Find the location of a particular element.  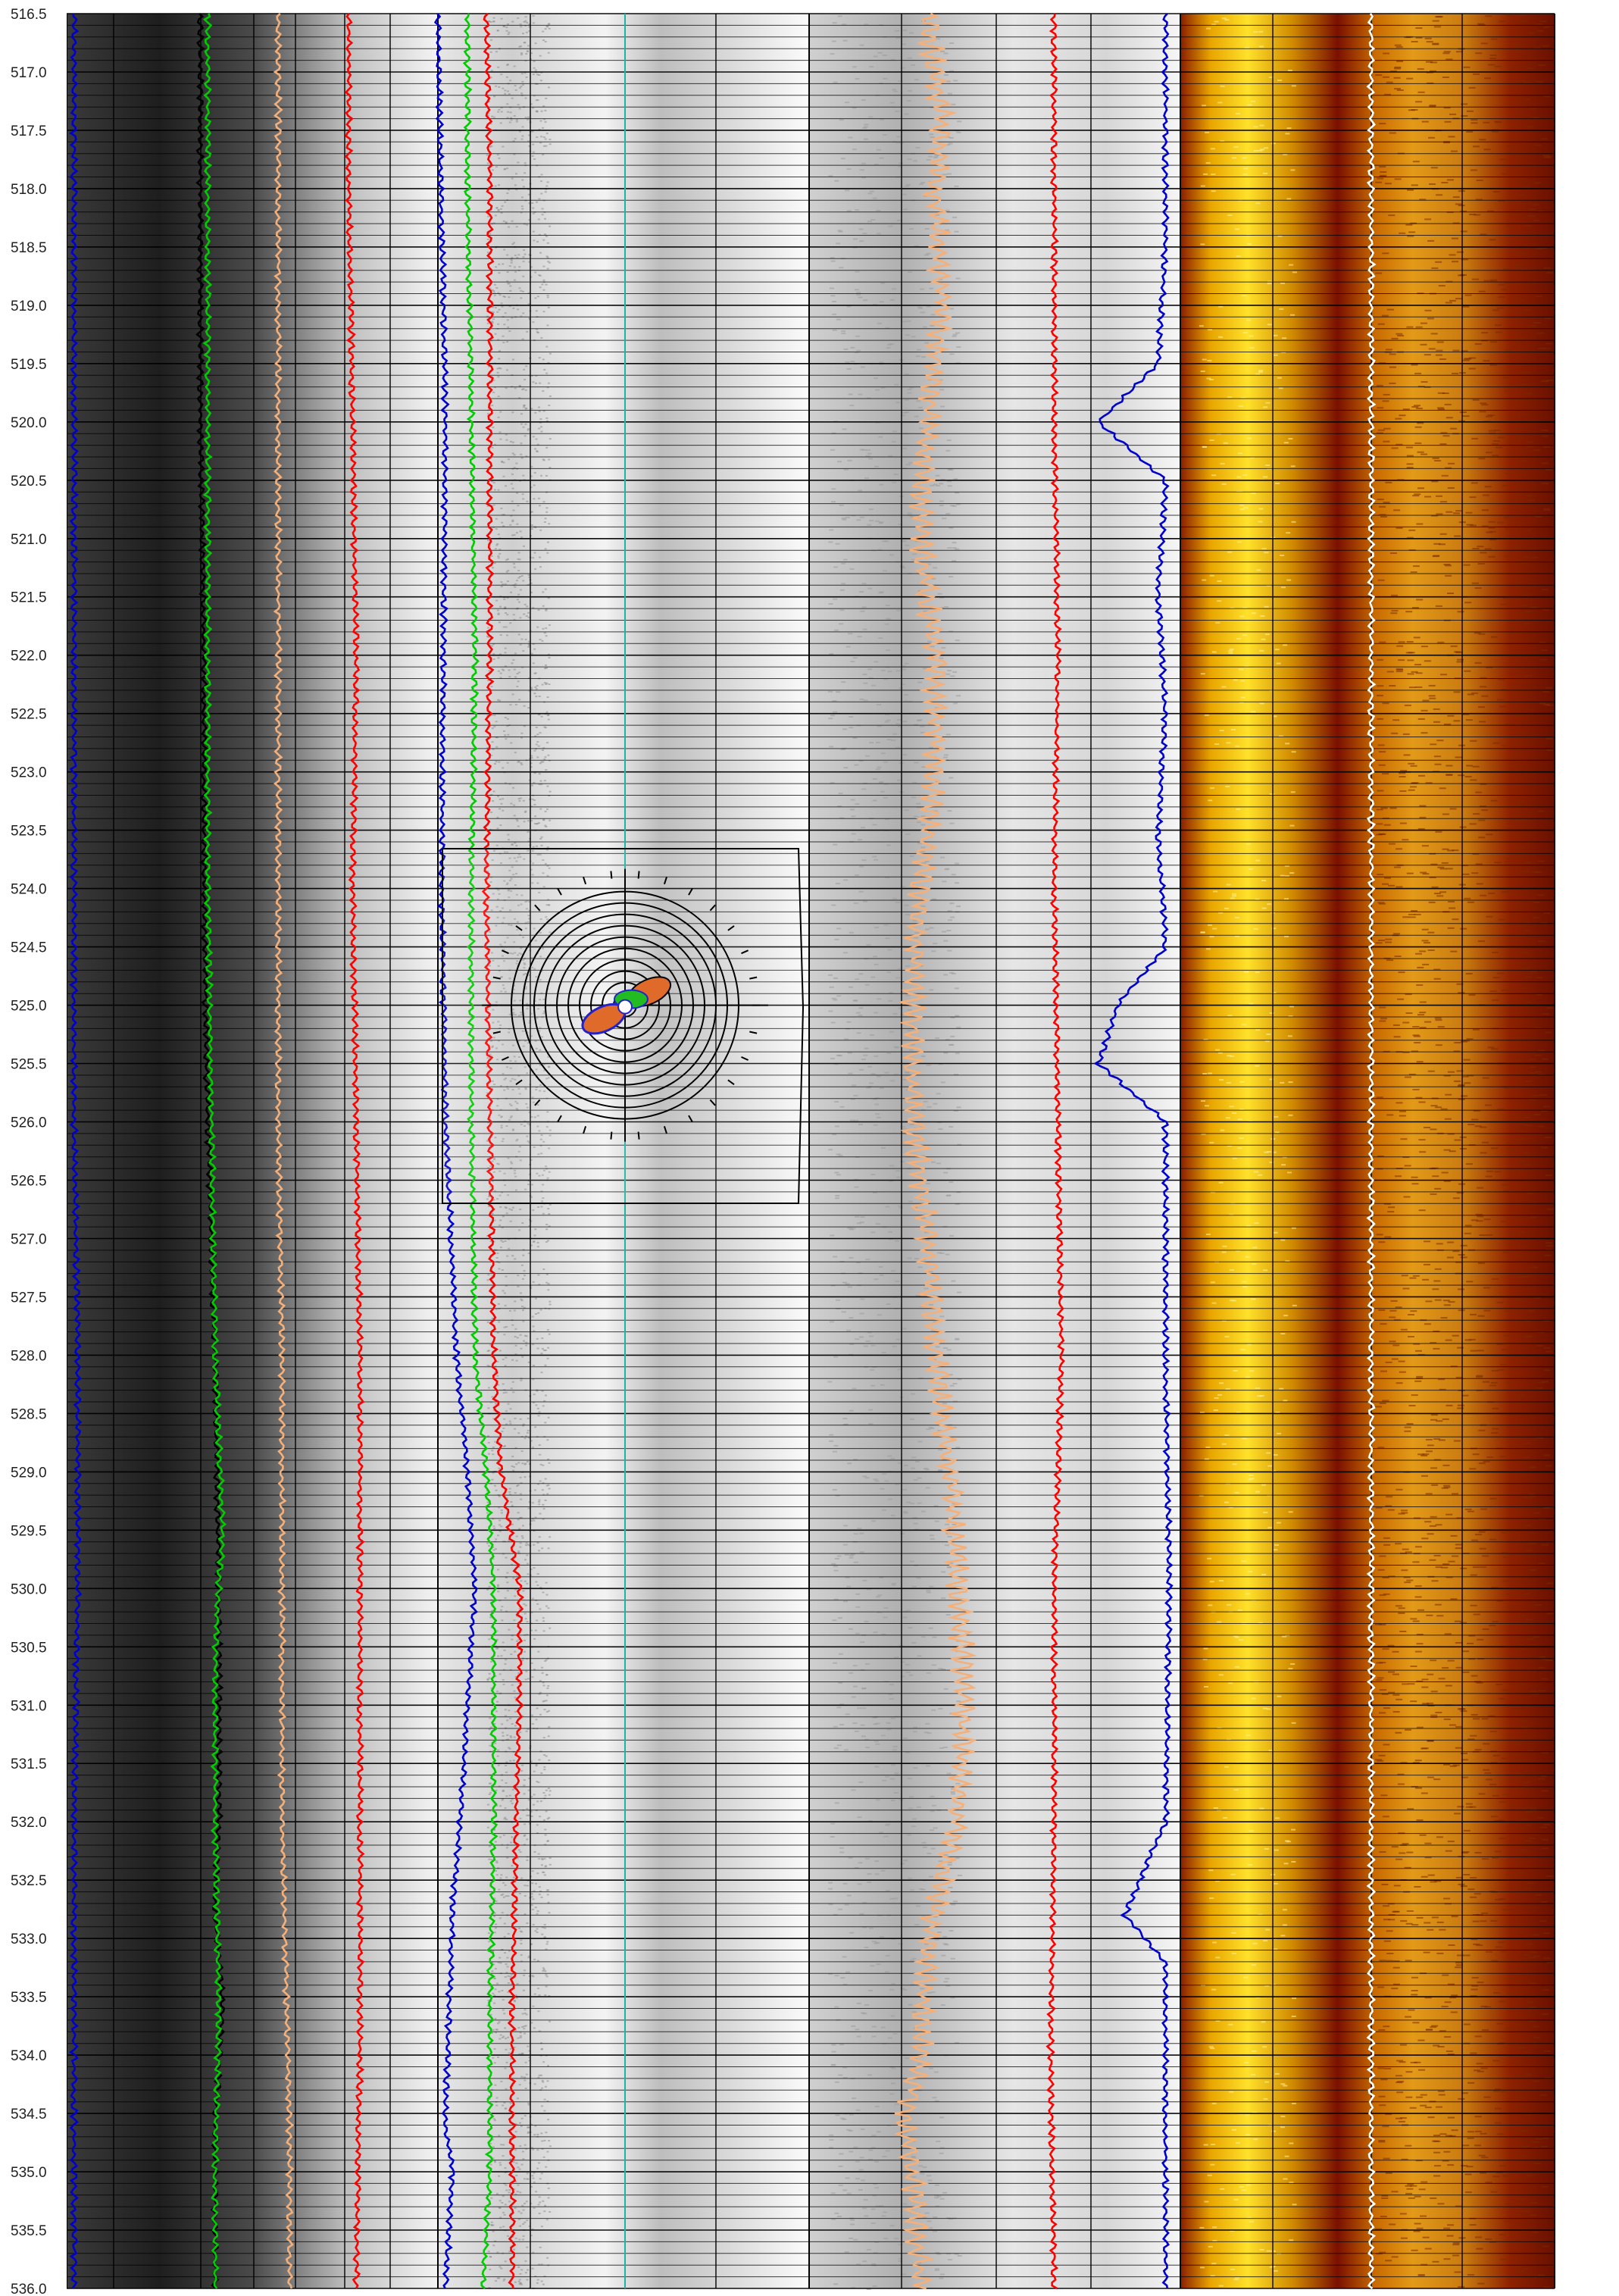

depth-tick-label: 516.5 is located at coordinates (29, 15).